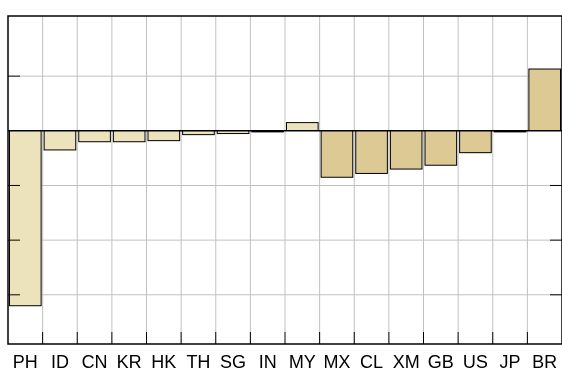  Describe the element at coordinates (163, 362) in the screenshot. I see `x-tick-label: HK` at that location.